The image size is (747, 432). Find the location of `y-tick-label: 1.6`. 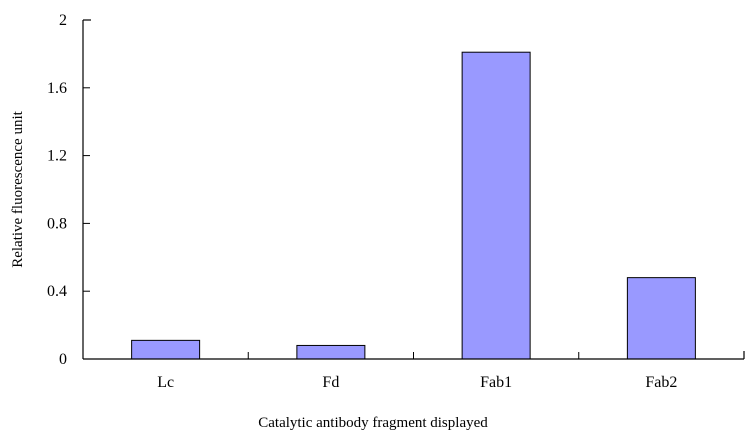

y-tick-label: 1.6 is located at coordinates (57, 88).